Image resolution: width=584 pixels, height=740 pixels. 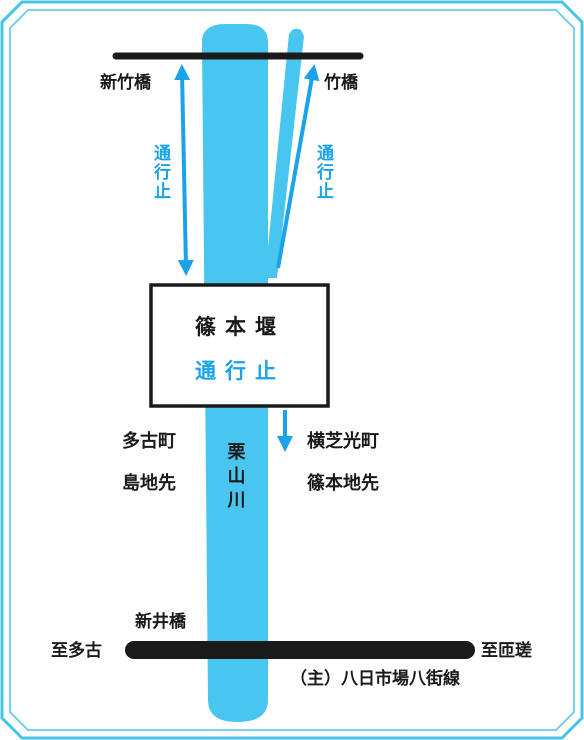 What do you see at coordinates (240, 327) in the screenshot?
I see `weir-name: 篠本堰` at bounding box center [240, 327].